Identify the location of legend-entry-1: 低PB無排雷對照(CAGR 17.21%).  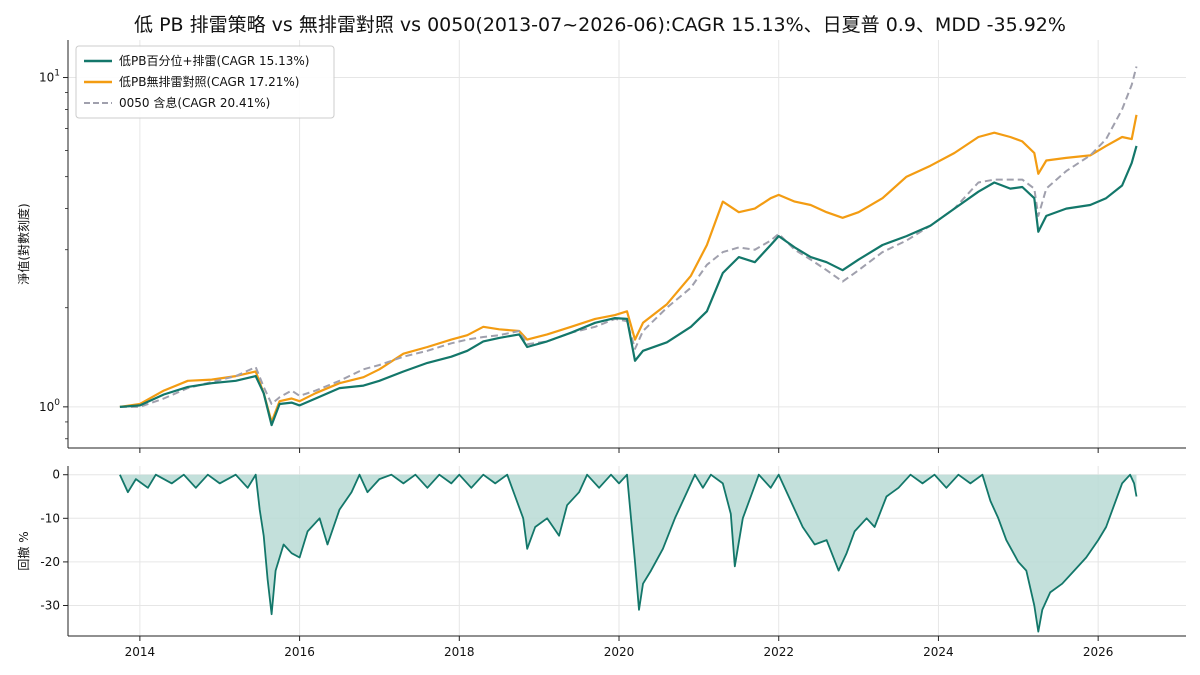
(209, 81).